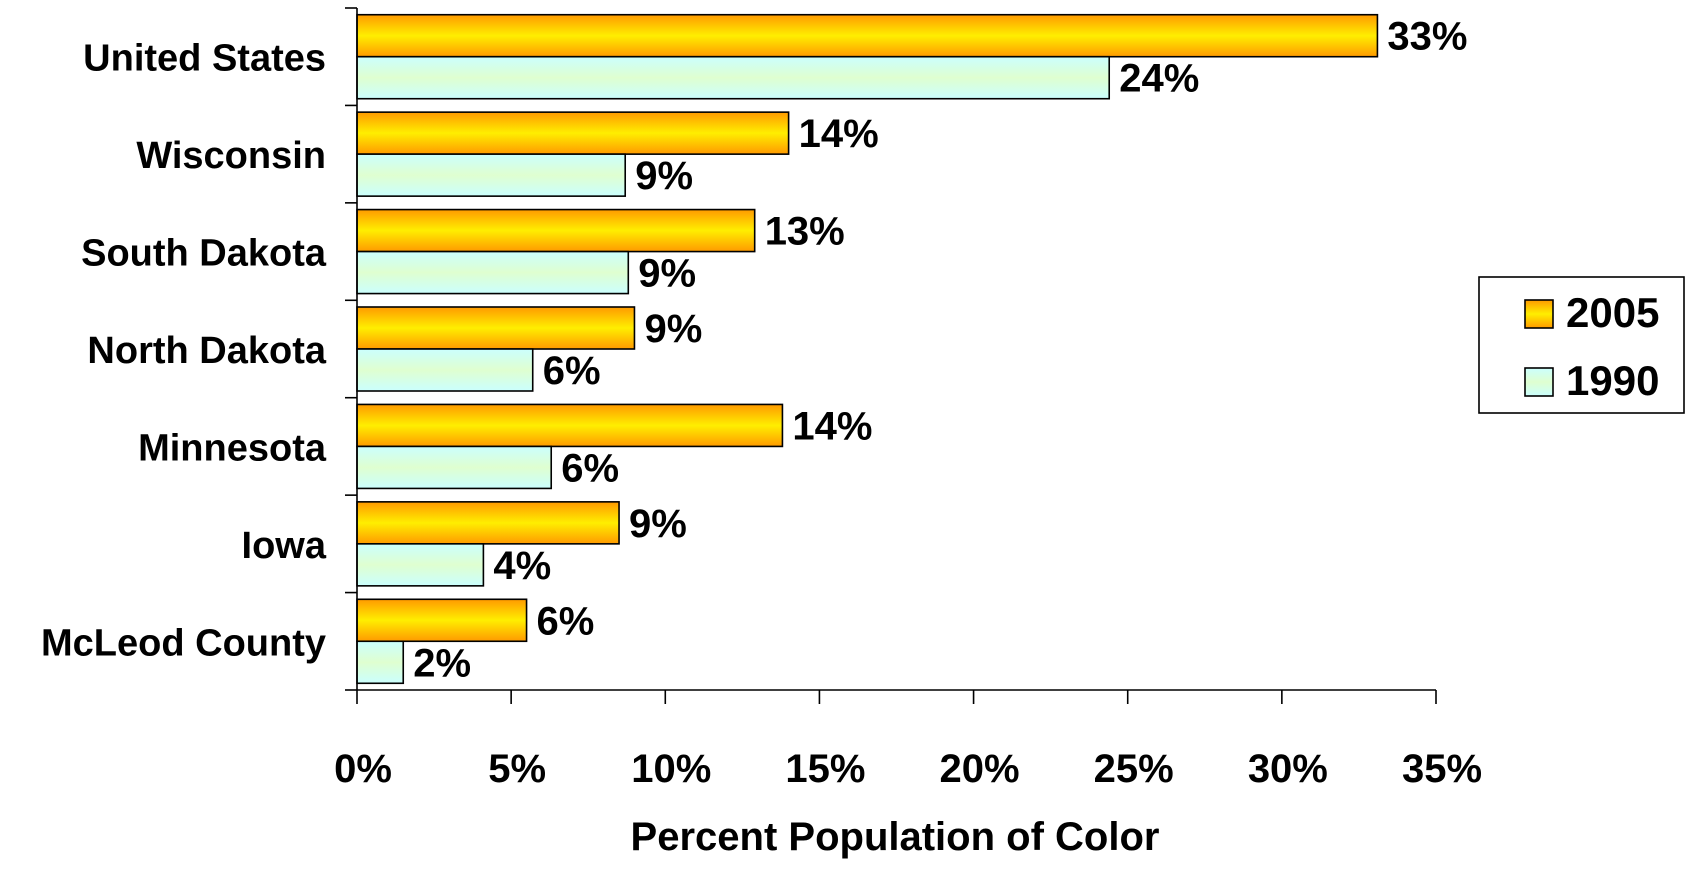  I want to click on x-tick-label-15: 15%, so click(825, 769).